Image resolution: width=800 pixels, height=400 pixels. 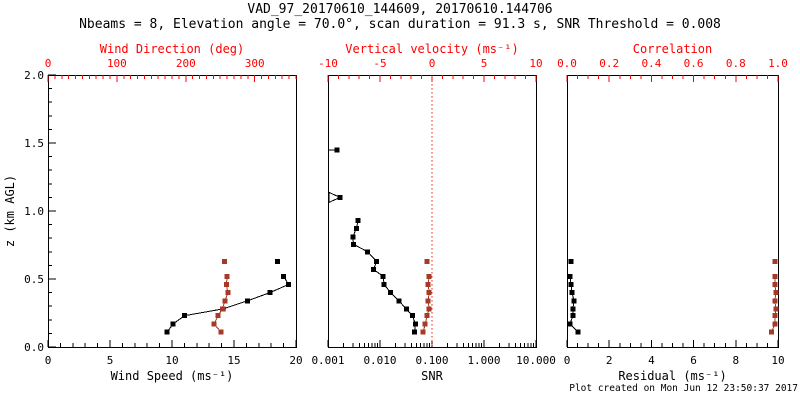 I want to click on residual-top-axis: 0.0 0.2 0.4 0.6 0.8 1.0 Correlation, so click(x=672, y=62).